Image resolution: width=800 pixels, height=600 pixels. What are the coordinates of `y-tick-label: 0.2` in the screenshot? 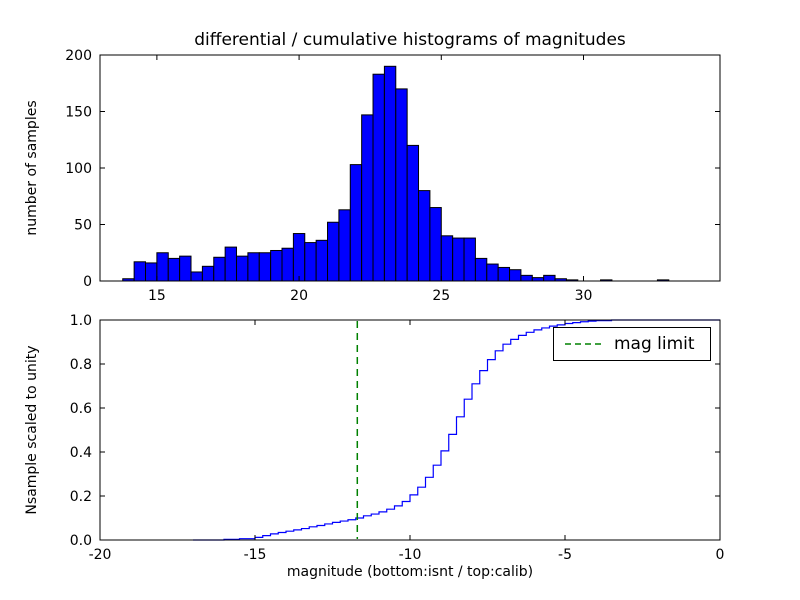 It's located at (81, 497).